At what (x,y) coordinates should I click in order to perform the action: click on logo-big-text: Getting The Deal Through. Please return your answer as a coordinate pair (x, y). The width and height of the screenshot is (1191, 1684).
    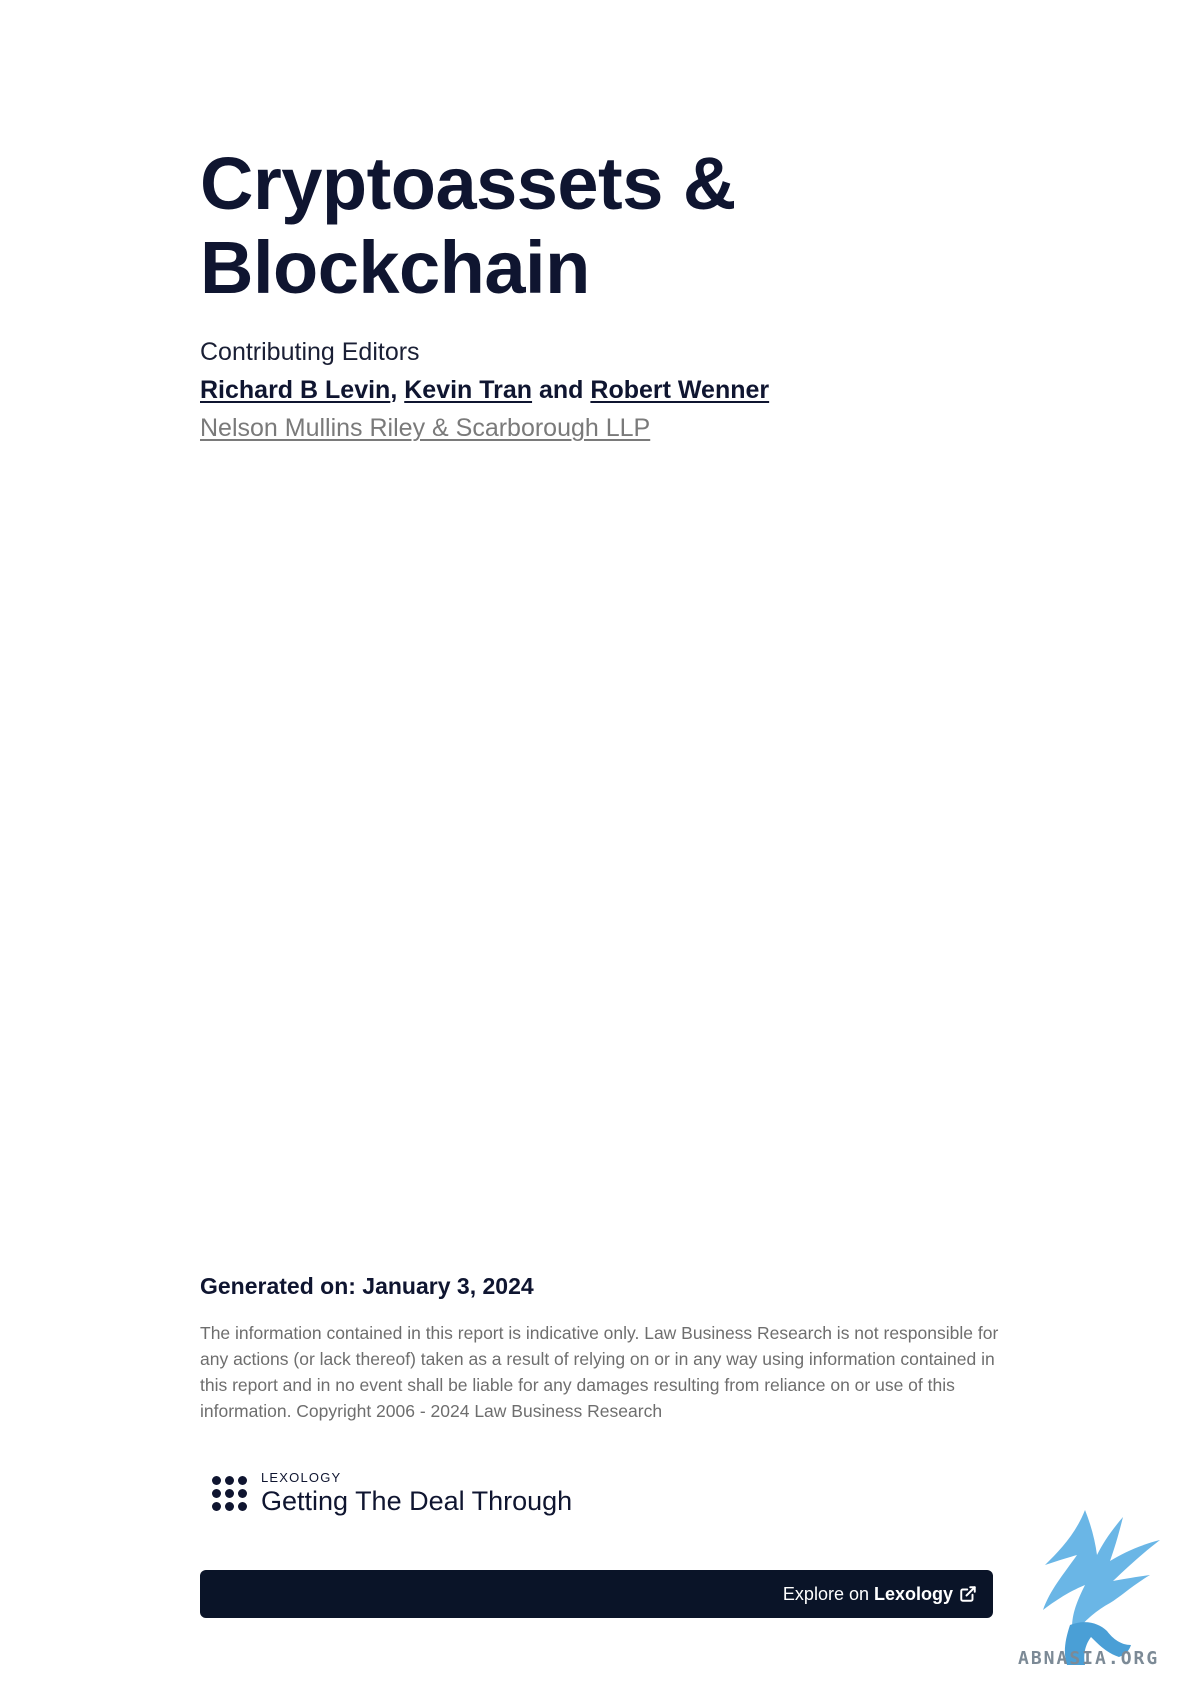
    Looking at the image, I should click on (417, 1501).